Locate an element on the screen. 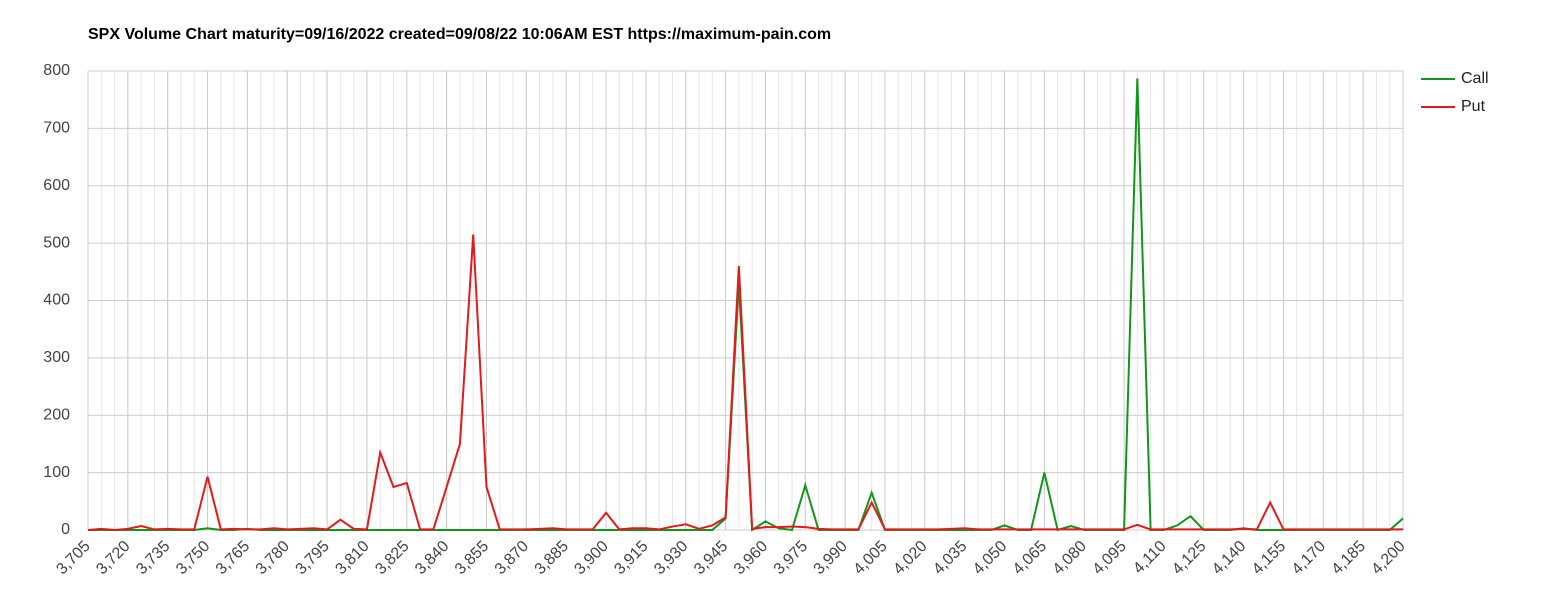  x-tick-label: 3,960 is located at coordinates (751, 558).